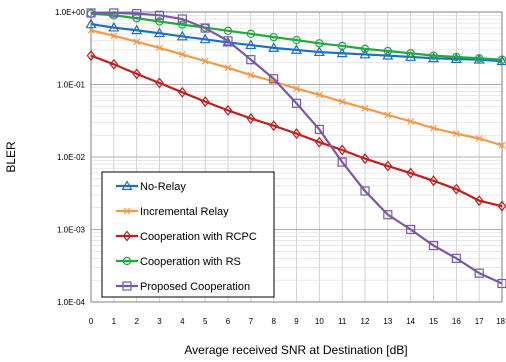 The height and width of the screenshot is (362, 506). Describe the element at coordinates (251, 321) in the screenshot. I see `x-tick-label: 7` at that location.